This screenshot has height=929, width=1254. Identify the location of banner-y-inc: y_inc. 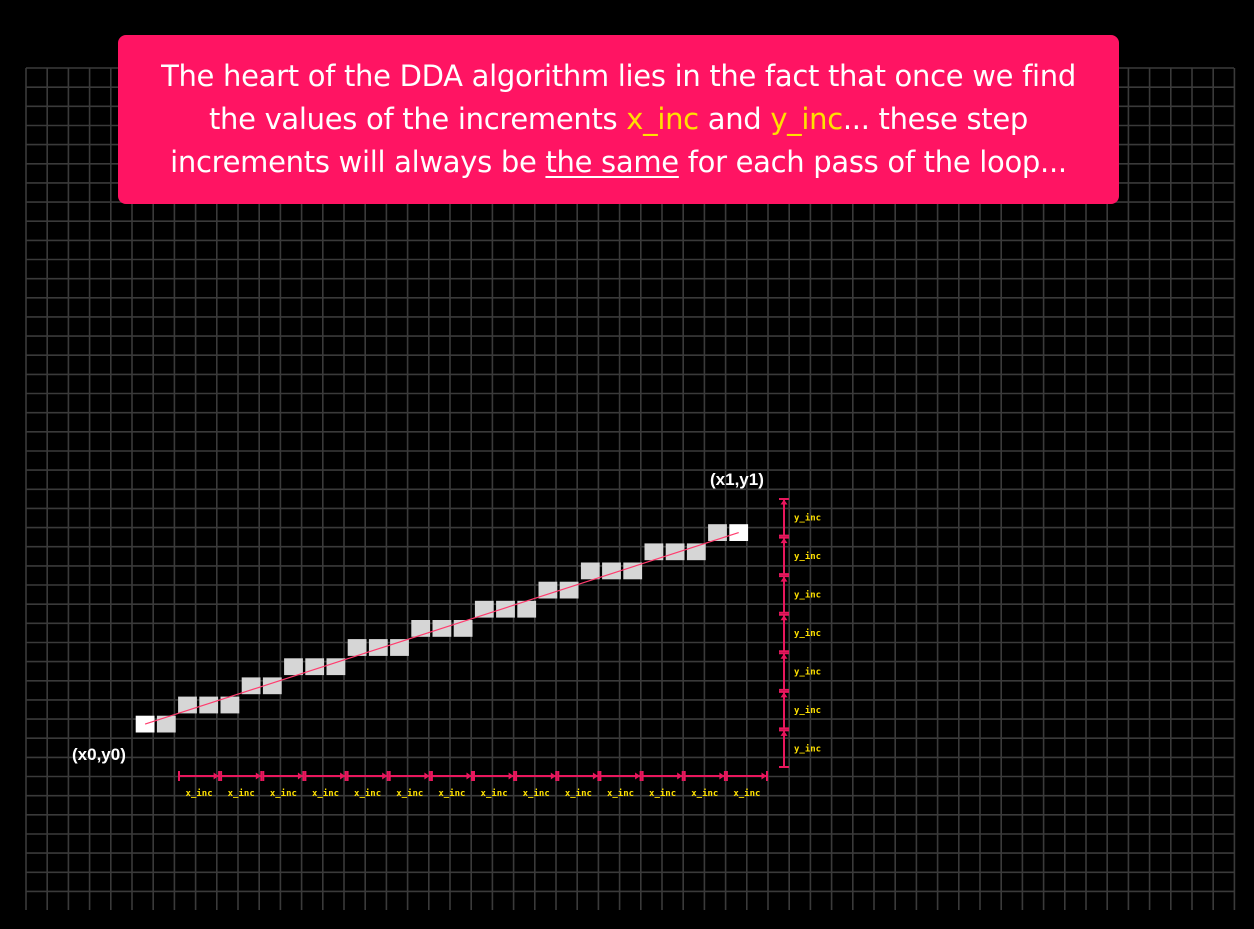
(806, 119).